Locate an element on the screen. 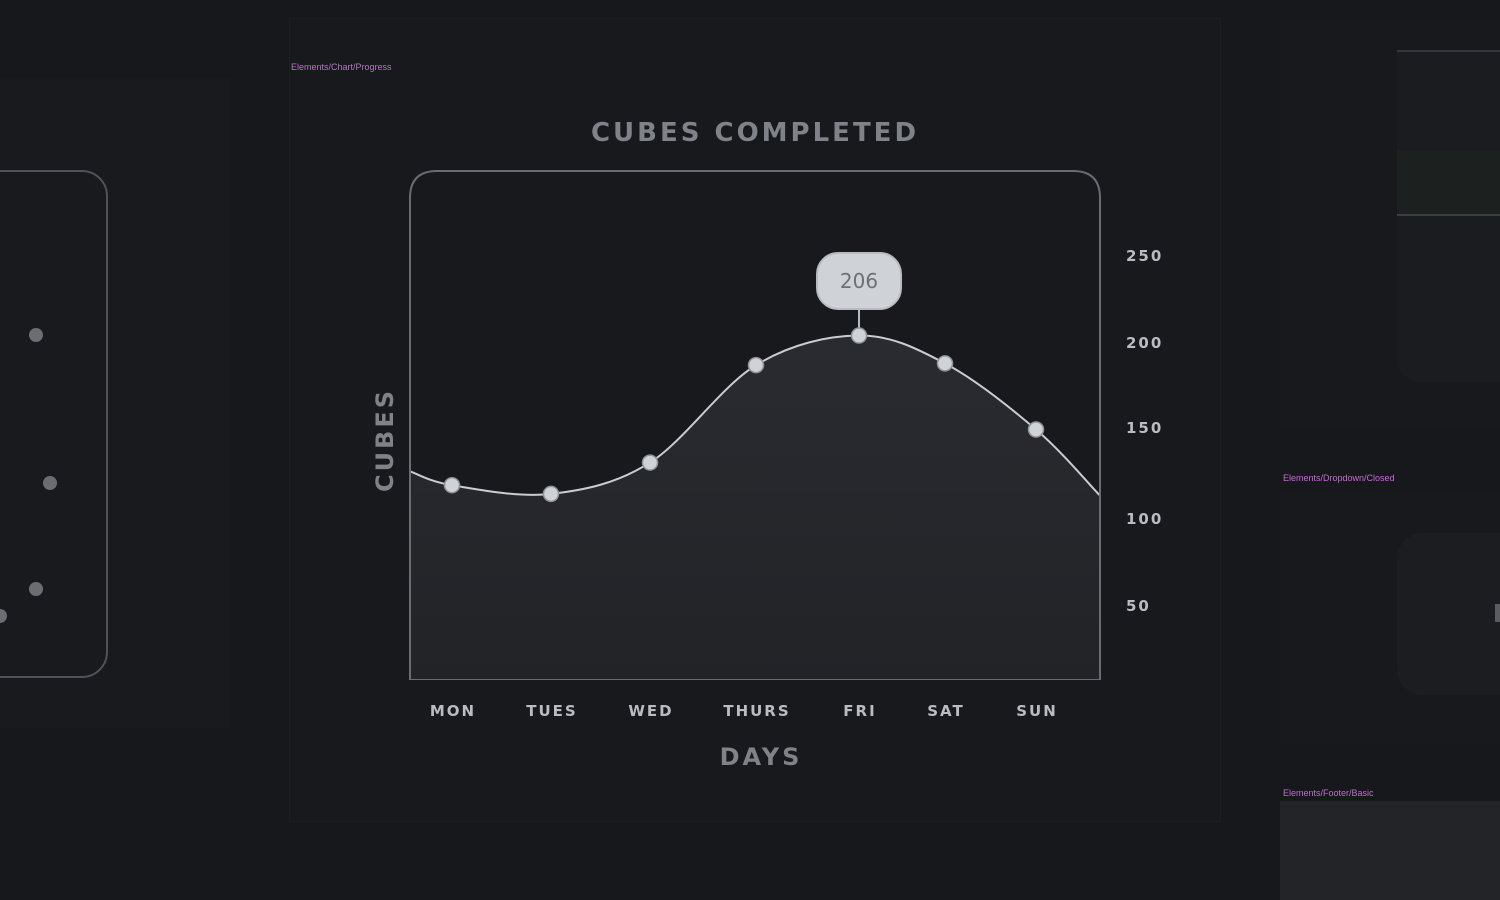  y-tick-label: 150 is located at coordinates (1145, 428).